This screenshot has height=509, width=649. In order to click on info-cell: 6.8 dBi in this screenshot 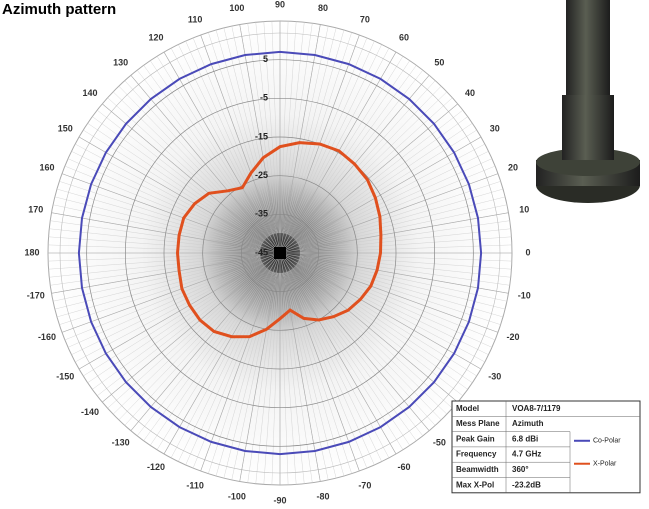, I will do `click(525, 438)`.